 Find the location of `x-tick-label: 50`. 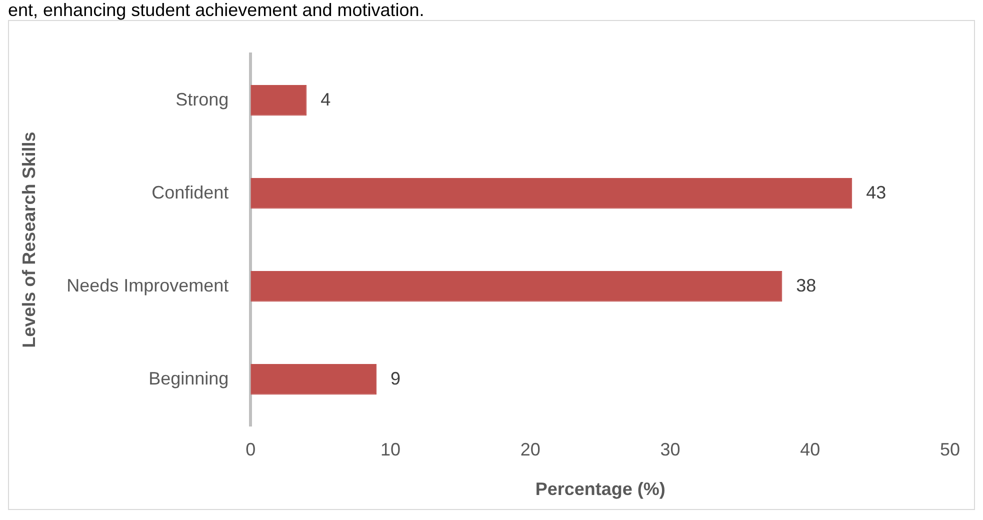

x-tick-label: 50 is located at coordinates (950, 450).